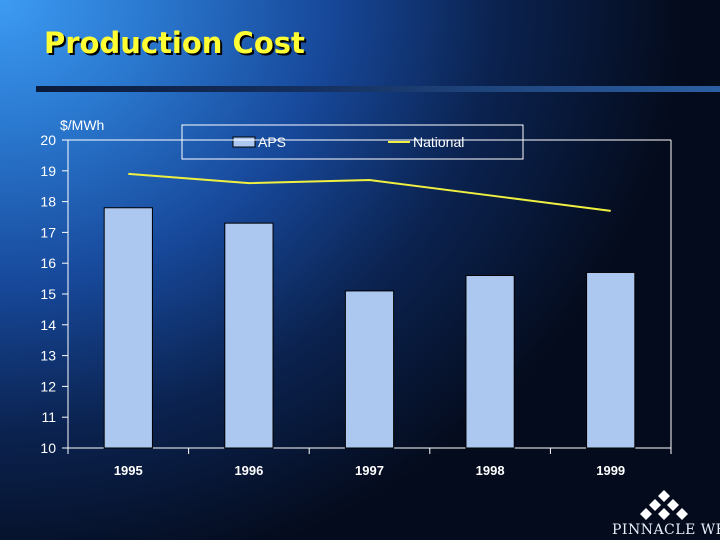  What do you see at coordinates (244, 142) in the screenshot?
I see `legend-swatch-aps` at bounding box center [244, 142].